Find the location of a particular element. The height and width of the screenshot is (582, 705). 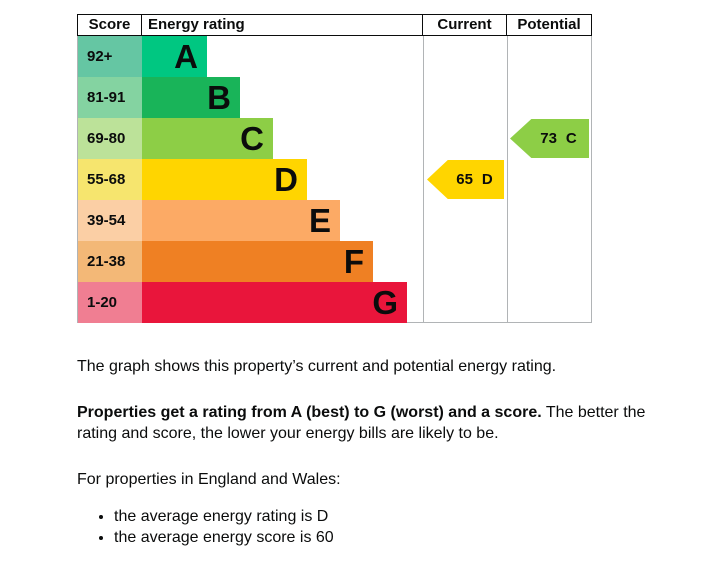

band-row-c: 69-80 C is located at coordinates (334, 138).